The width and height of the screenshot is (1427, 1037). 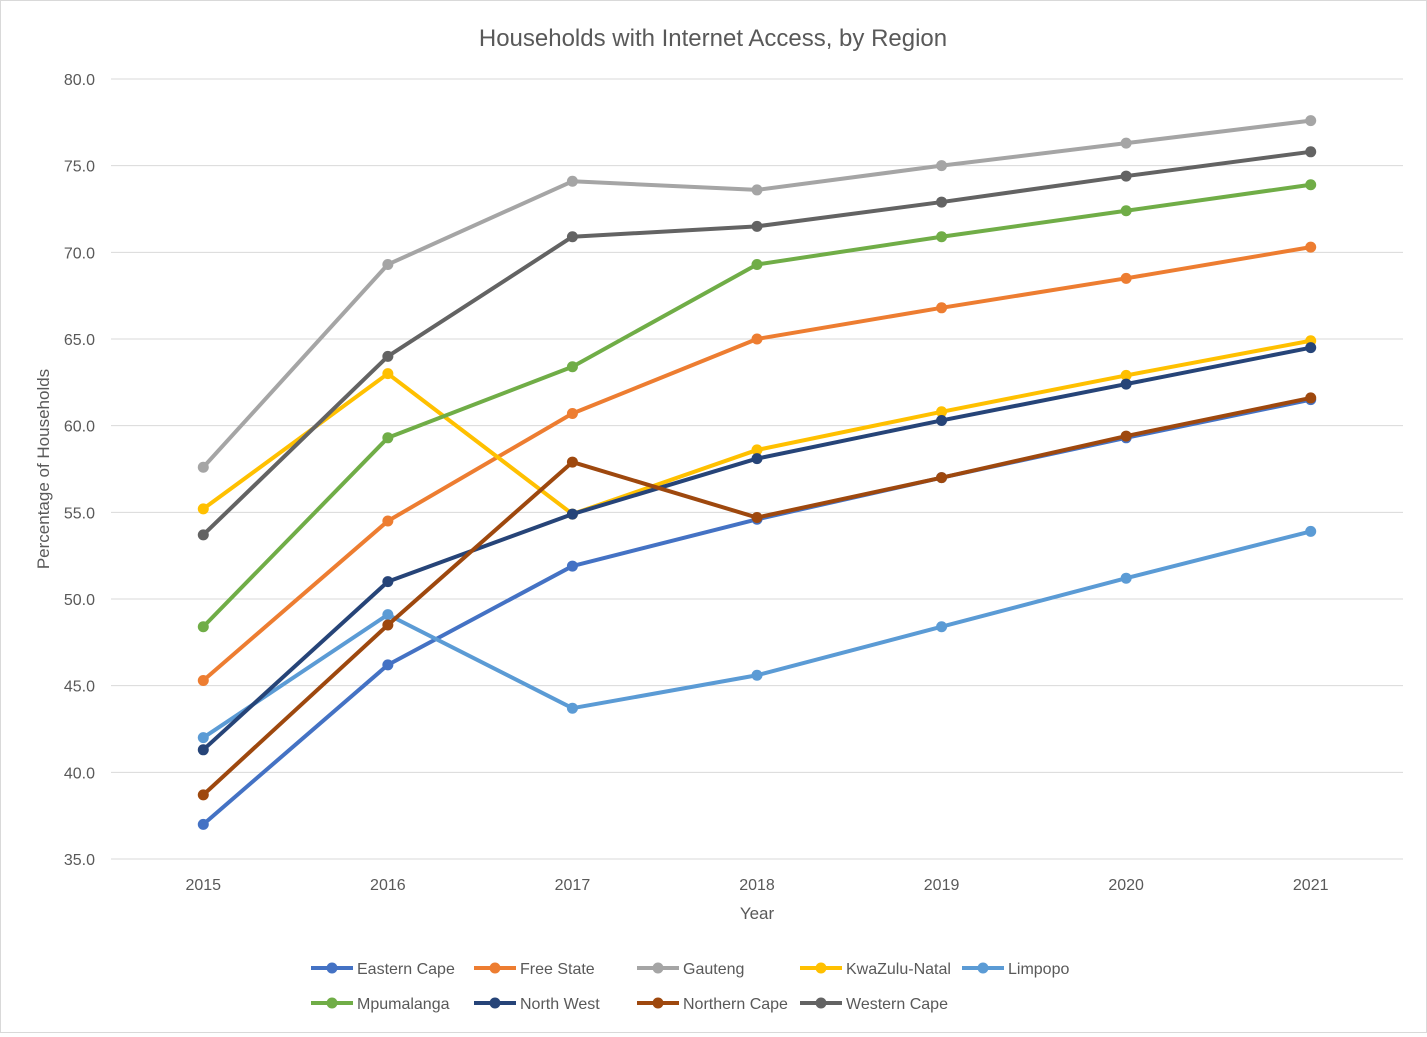 What do you see at coordinates (757, 913) in the screenshot?
I see `x-axis-label: Year` at bounding box center [757, 913].